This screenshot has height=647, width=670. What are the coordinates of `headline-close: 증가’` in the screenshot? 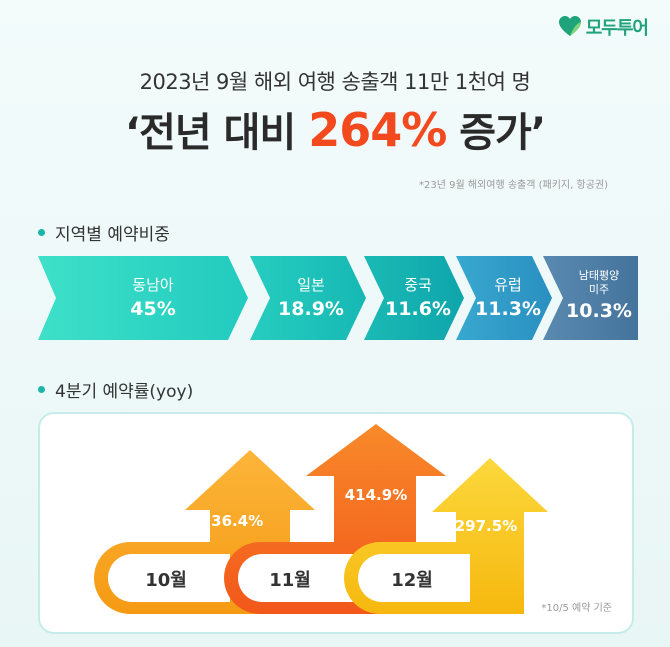 It's located at (496, 133).